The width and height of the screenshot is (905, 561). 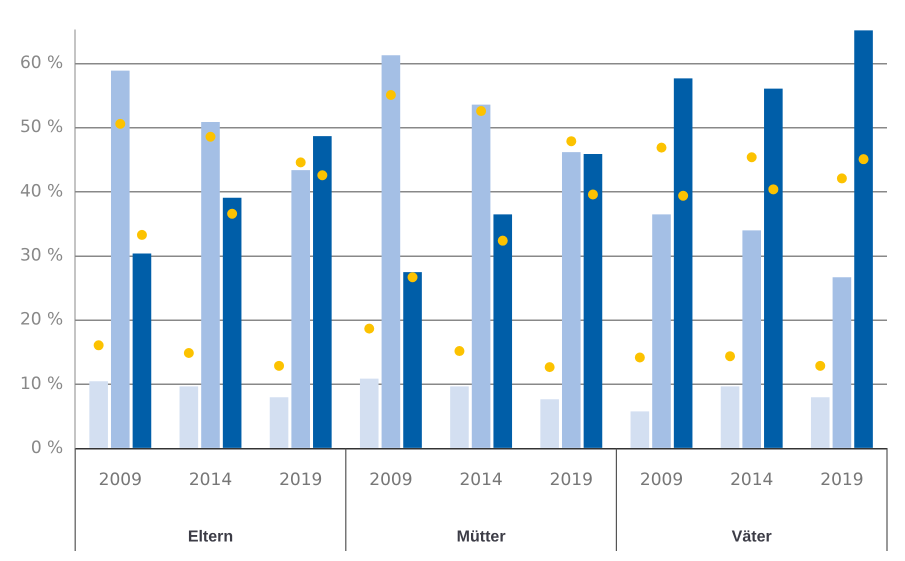 What do you see at coordinates (42, 62) in the screenshot?
I see `y-tick-label: 60 %` at bounding box center [42, 62].